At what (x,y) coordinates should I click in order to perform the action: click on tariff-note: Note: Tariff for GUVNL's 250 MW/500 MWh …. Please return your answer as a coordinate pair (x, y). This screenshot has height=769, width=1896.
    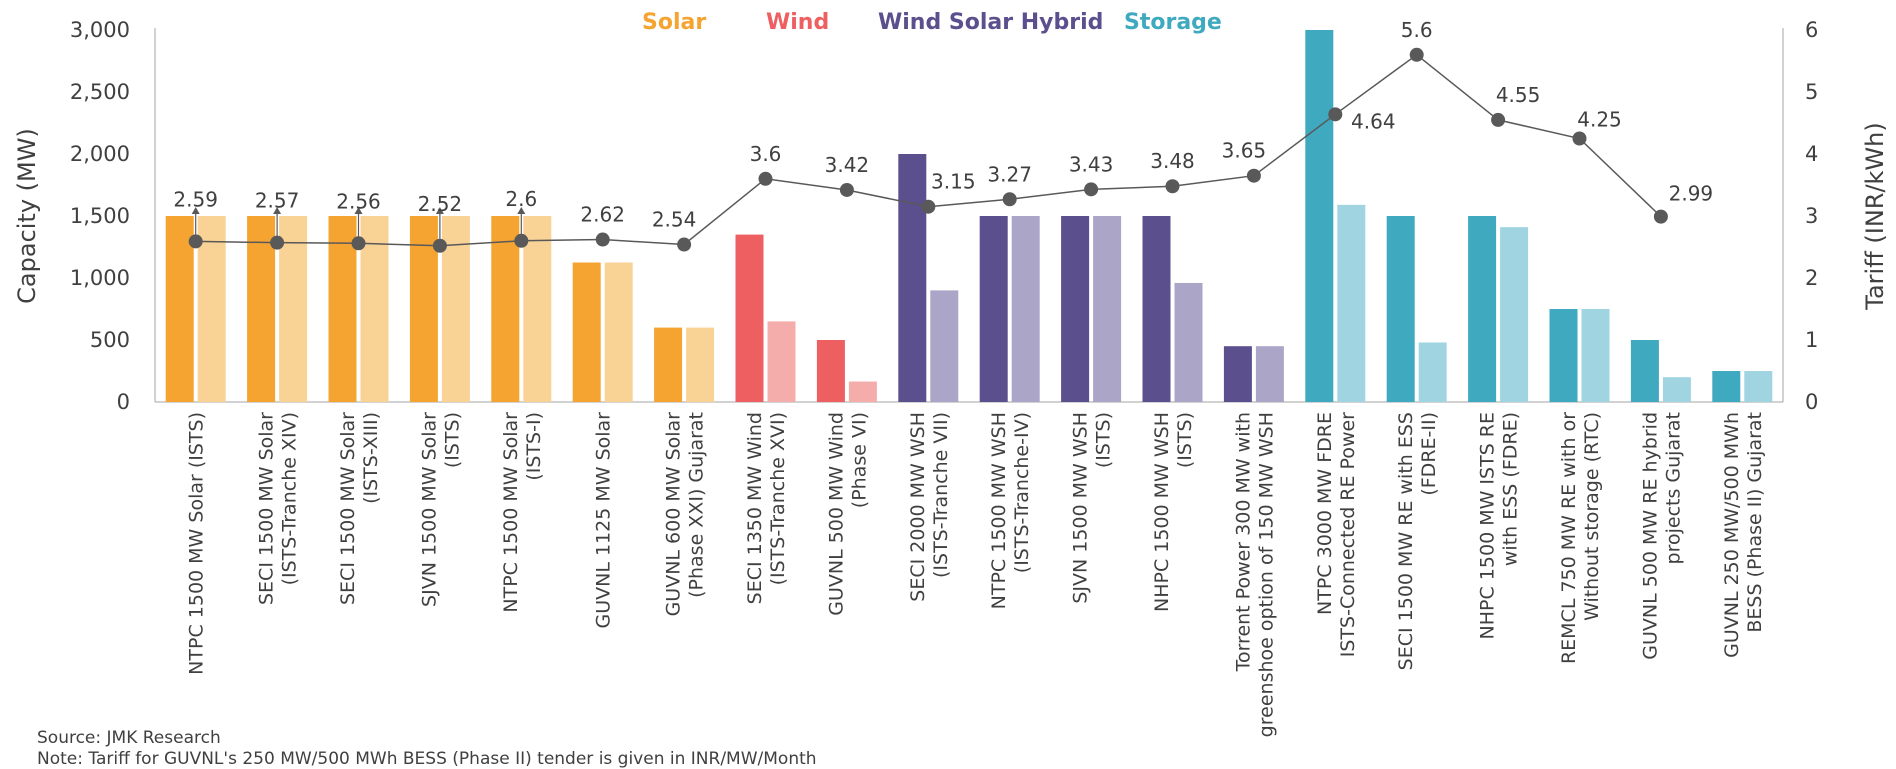
    Looking at the image, I should click on (427, 759).